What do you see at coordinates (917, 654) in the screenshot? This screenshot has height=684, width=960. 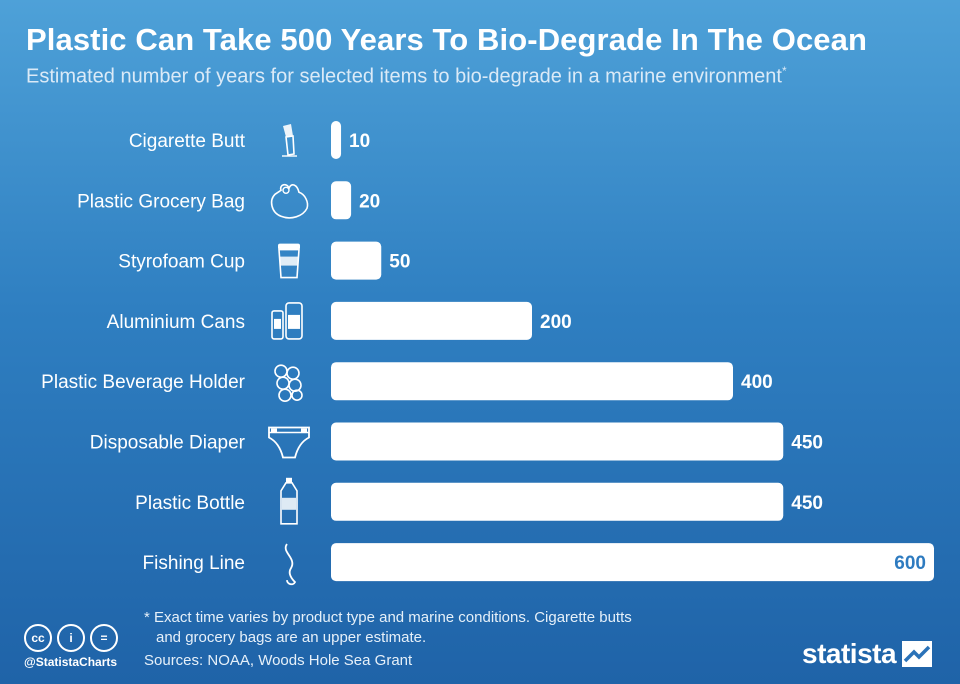 I see `statista-logo-icon` at bounding box center [917, 654].